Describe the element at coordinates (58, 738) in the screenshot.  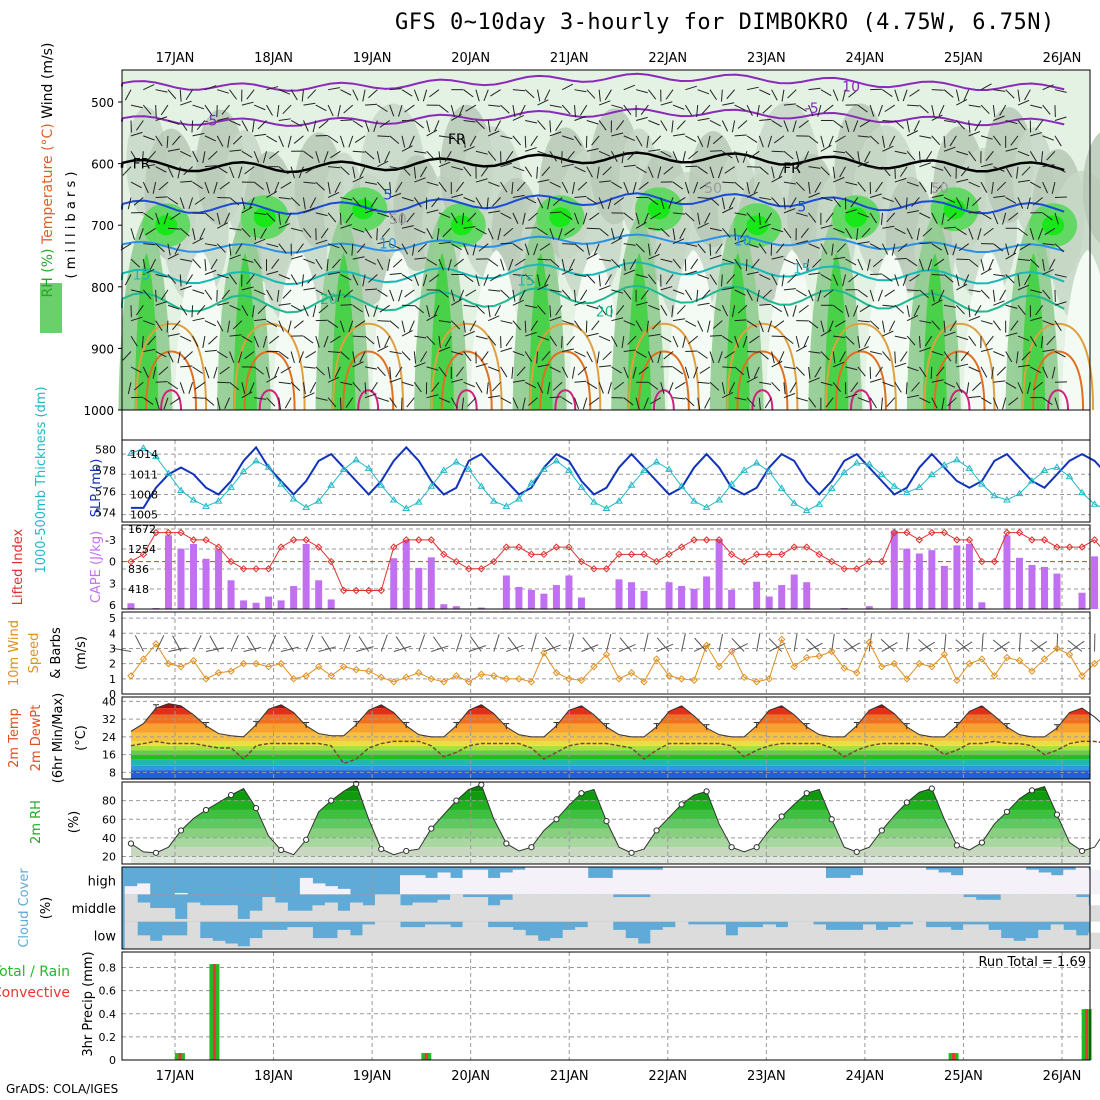
I see `axis-title: (6hr Min/Max)` at that location.